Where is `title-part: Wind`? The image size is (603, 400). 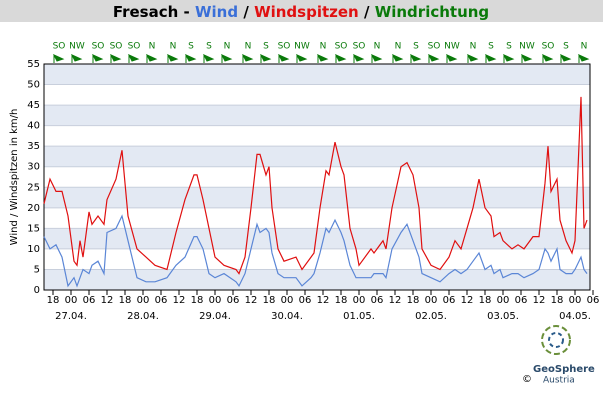 title-part: Wind is located at coordinates (216, 12).